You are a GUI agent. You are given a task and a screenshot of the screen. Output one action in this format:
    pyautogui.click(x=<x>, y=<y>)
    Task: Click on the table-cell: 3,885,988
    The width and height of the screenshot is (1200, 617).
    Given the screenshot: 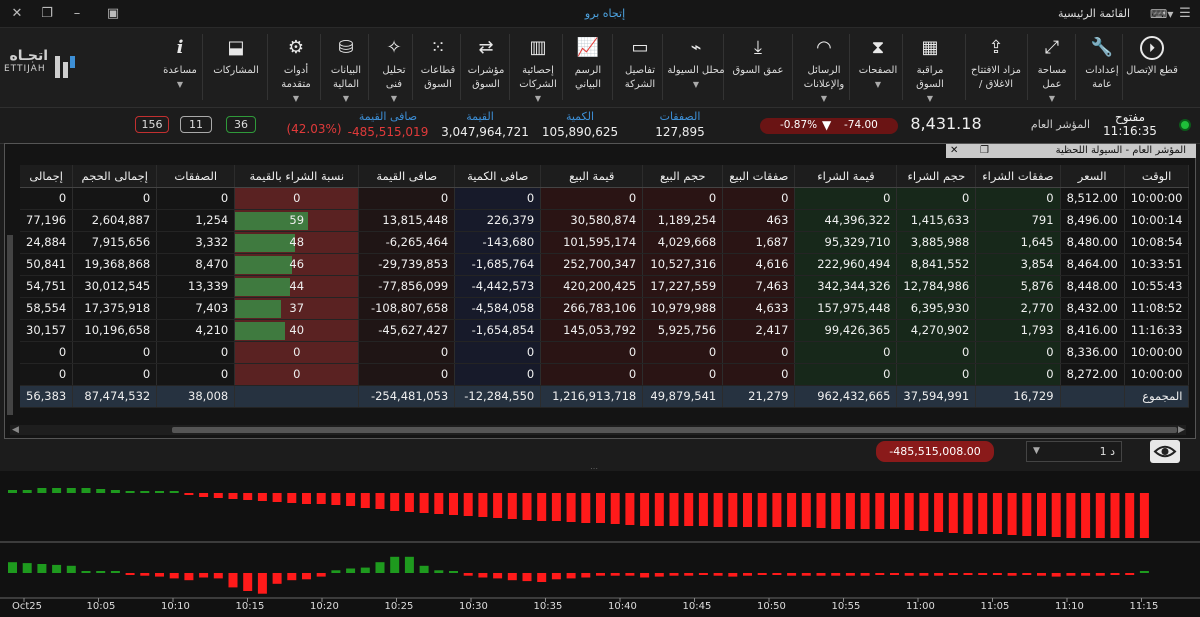 What is the action you would take?
    pyautogui.click(x=936, y=242)
    